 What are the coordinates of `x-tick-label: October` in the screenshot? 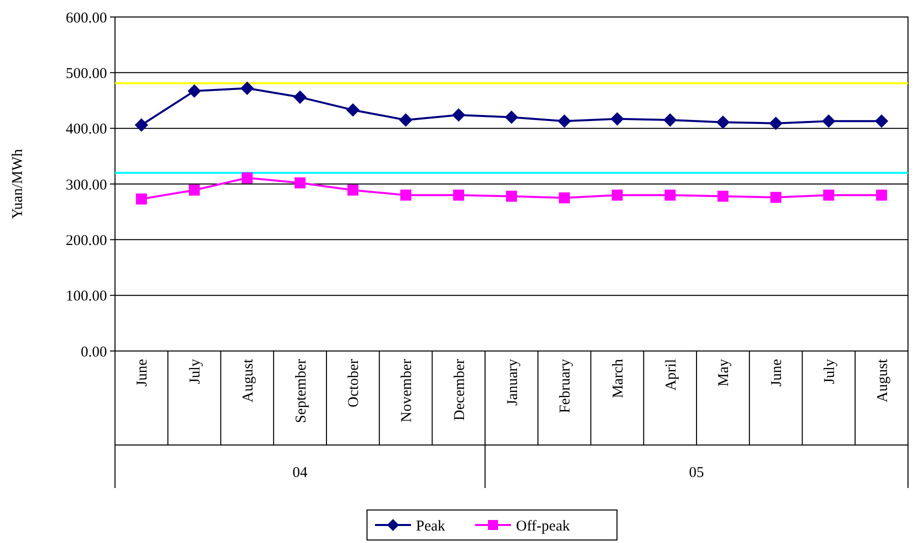 It's located at (354, 383).